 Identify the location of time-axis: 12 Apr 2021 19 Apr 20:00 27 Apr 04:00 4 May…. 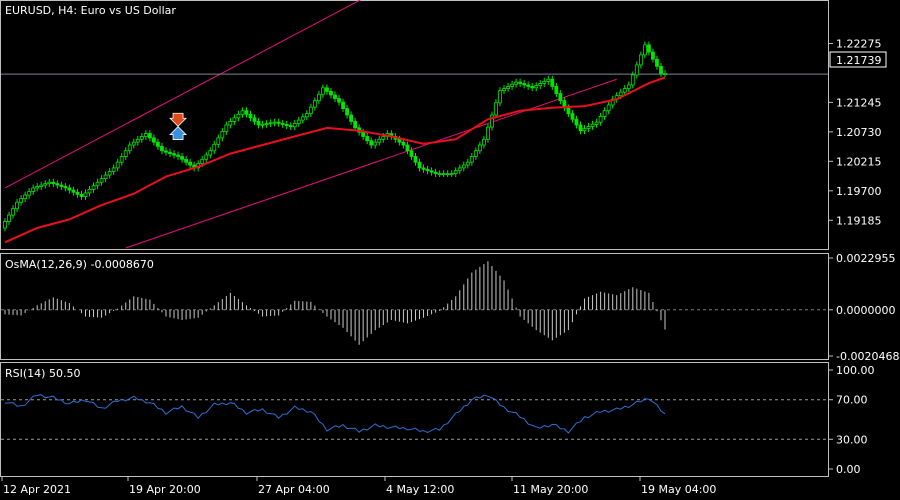
(358, 486).